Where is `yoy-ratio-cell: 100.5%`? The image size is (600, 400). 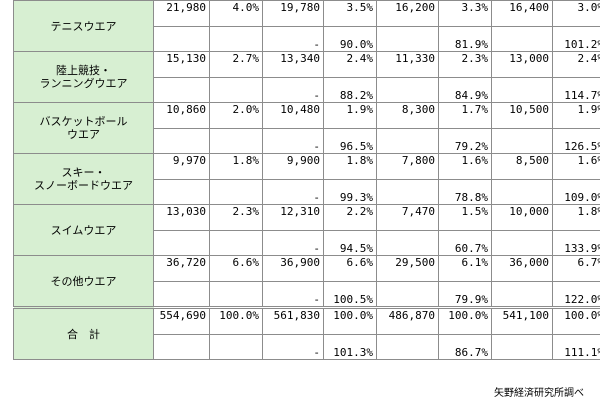
yoy-ratio-cell: 100.5% is located at coordinates (350, 294).